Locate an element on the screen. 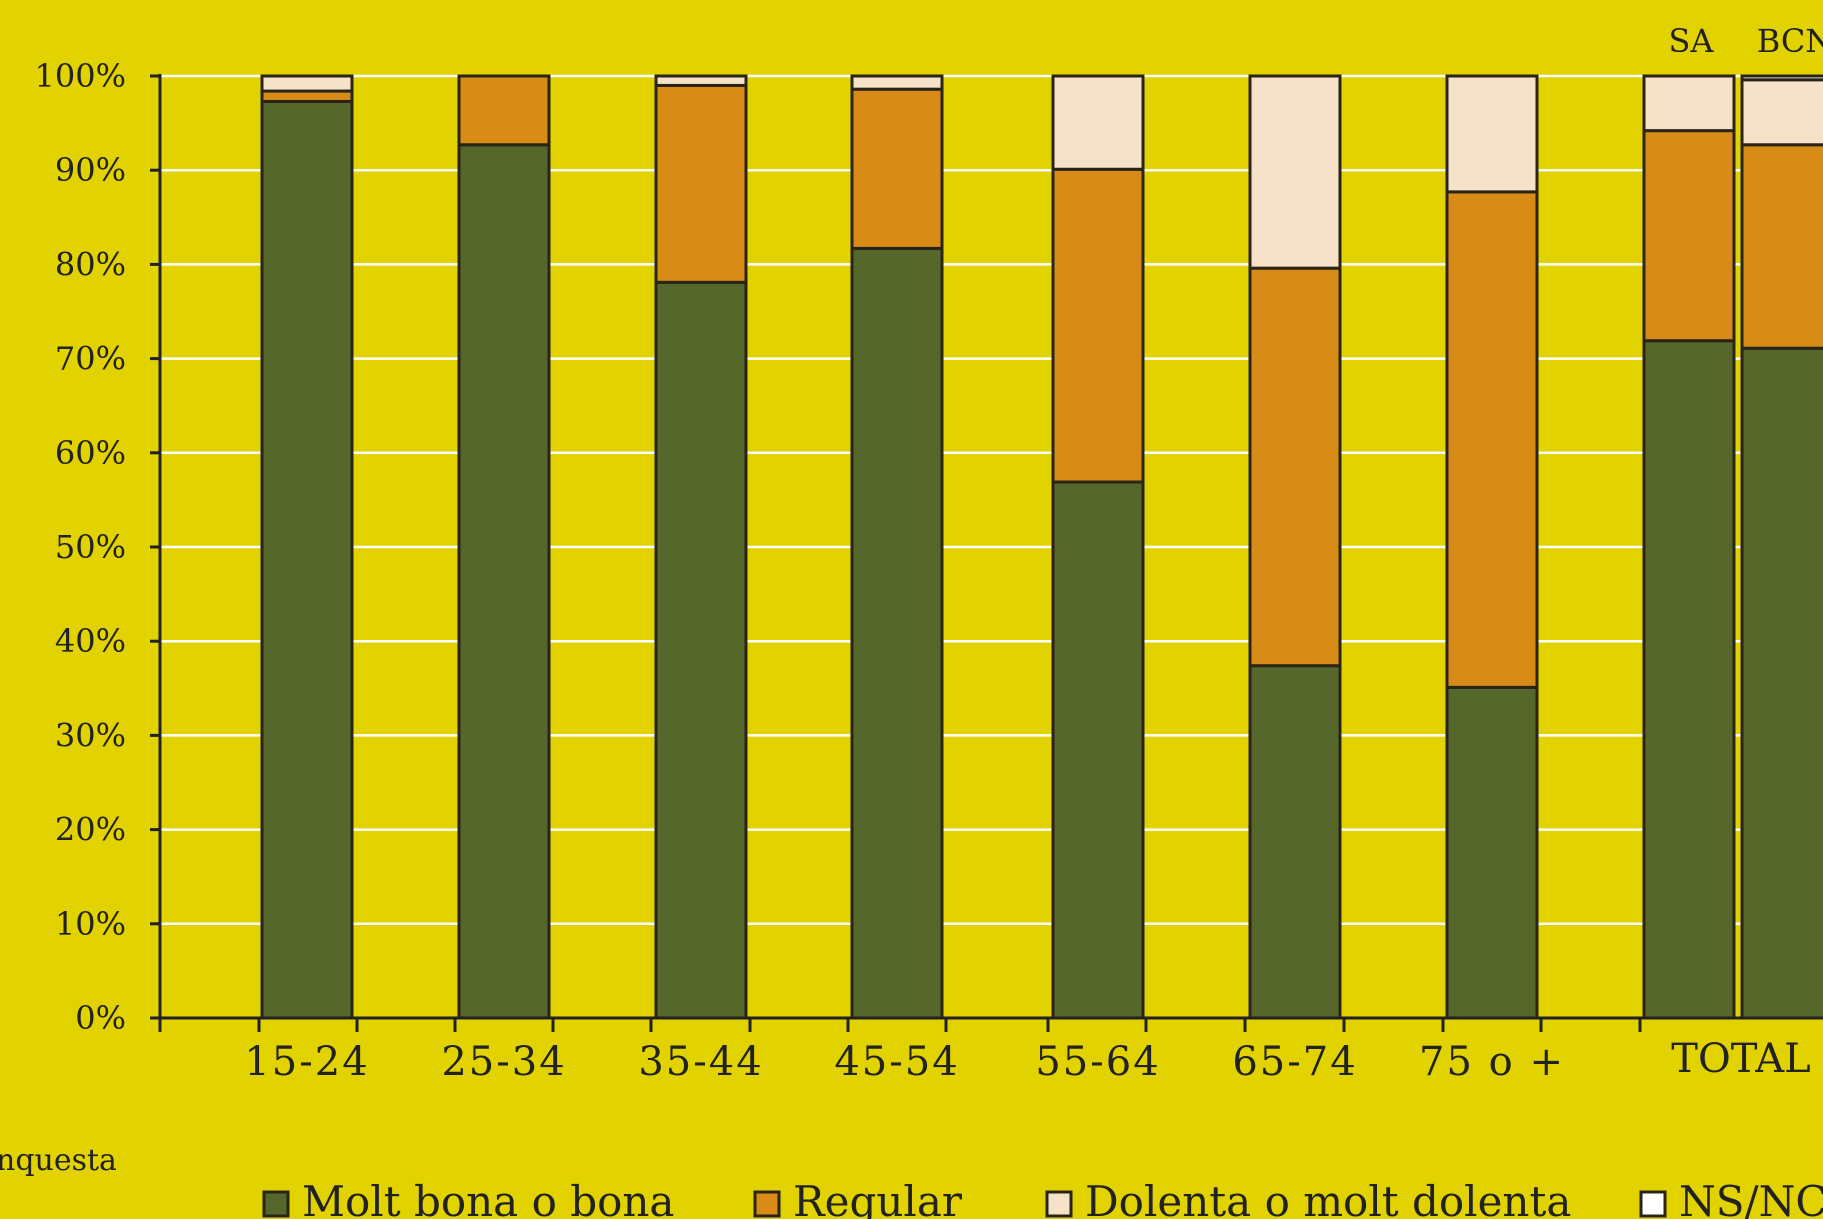 Image resolution: width=1823 pixels, height=1219 pixels. x-category-label: 75 o + is located at coordinates (1492, 1062).